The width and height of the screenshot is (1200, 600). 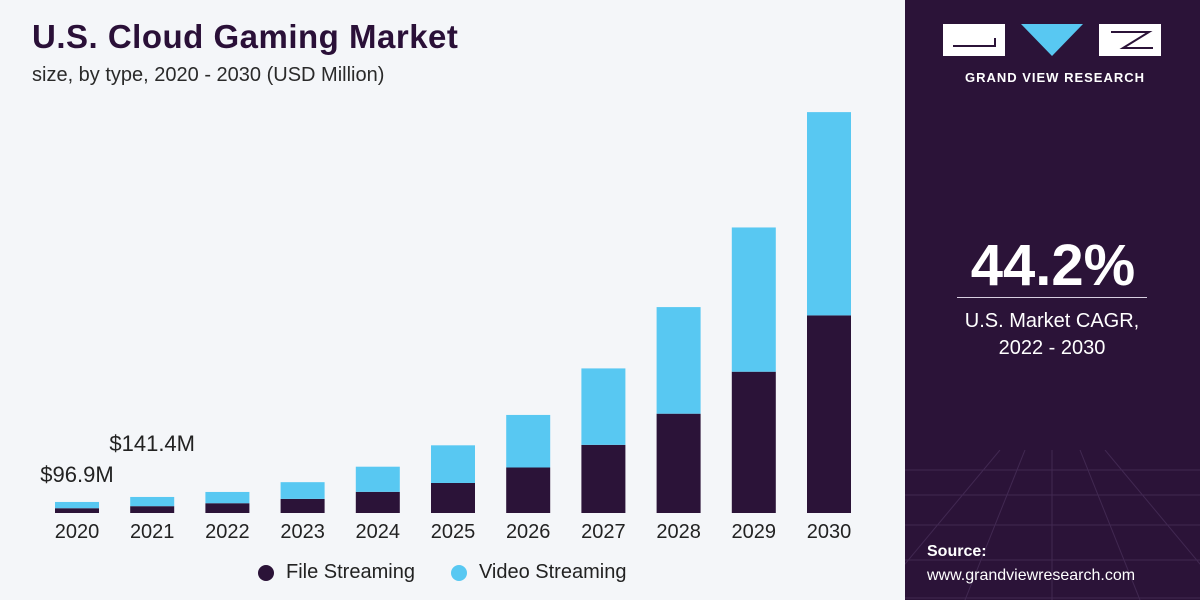 I want to click on bar-video-streaming-2021, so click(x=152, y=501).